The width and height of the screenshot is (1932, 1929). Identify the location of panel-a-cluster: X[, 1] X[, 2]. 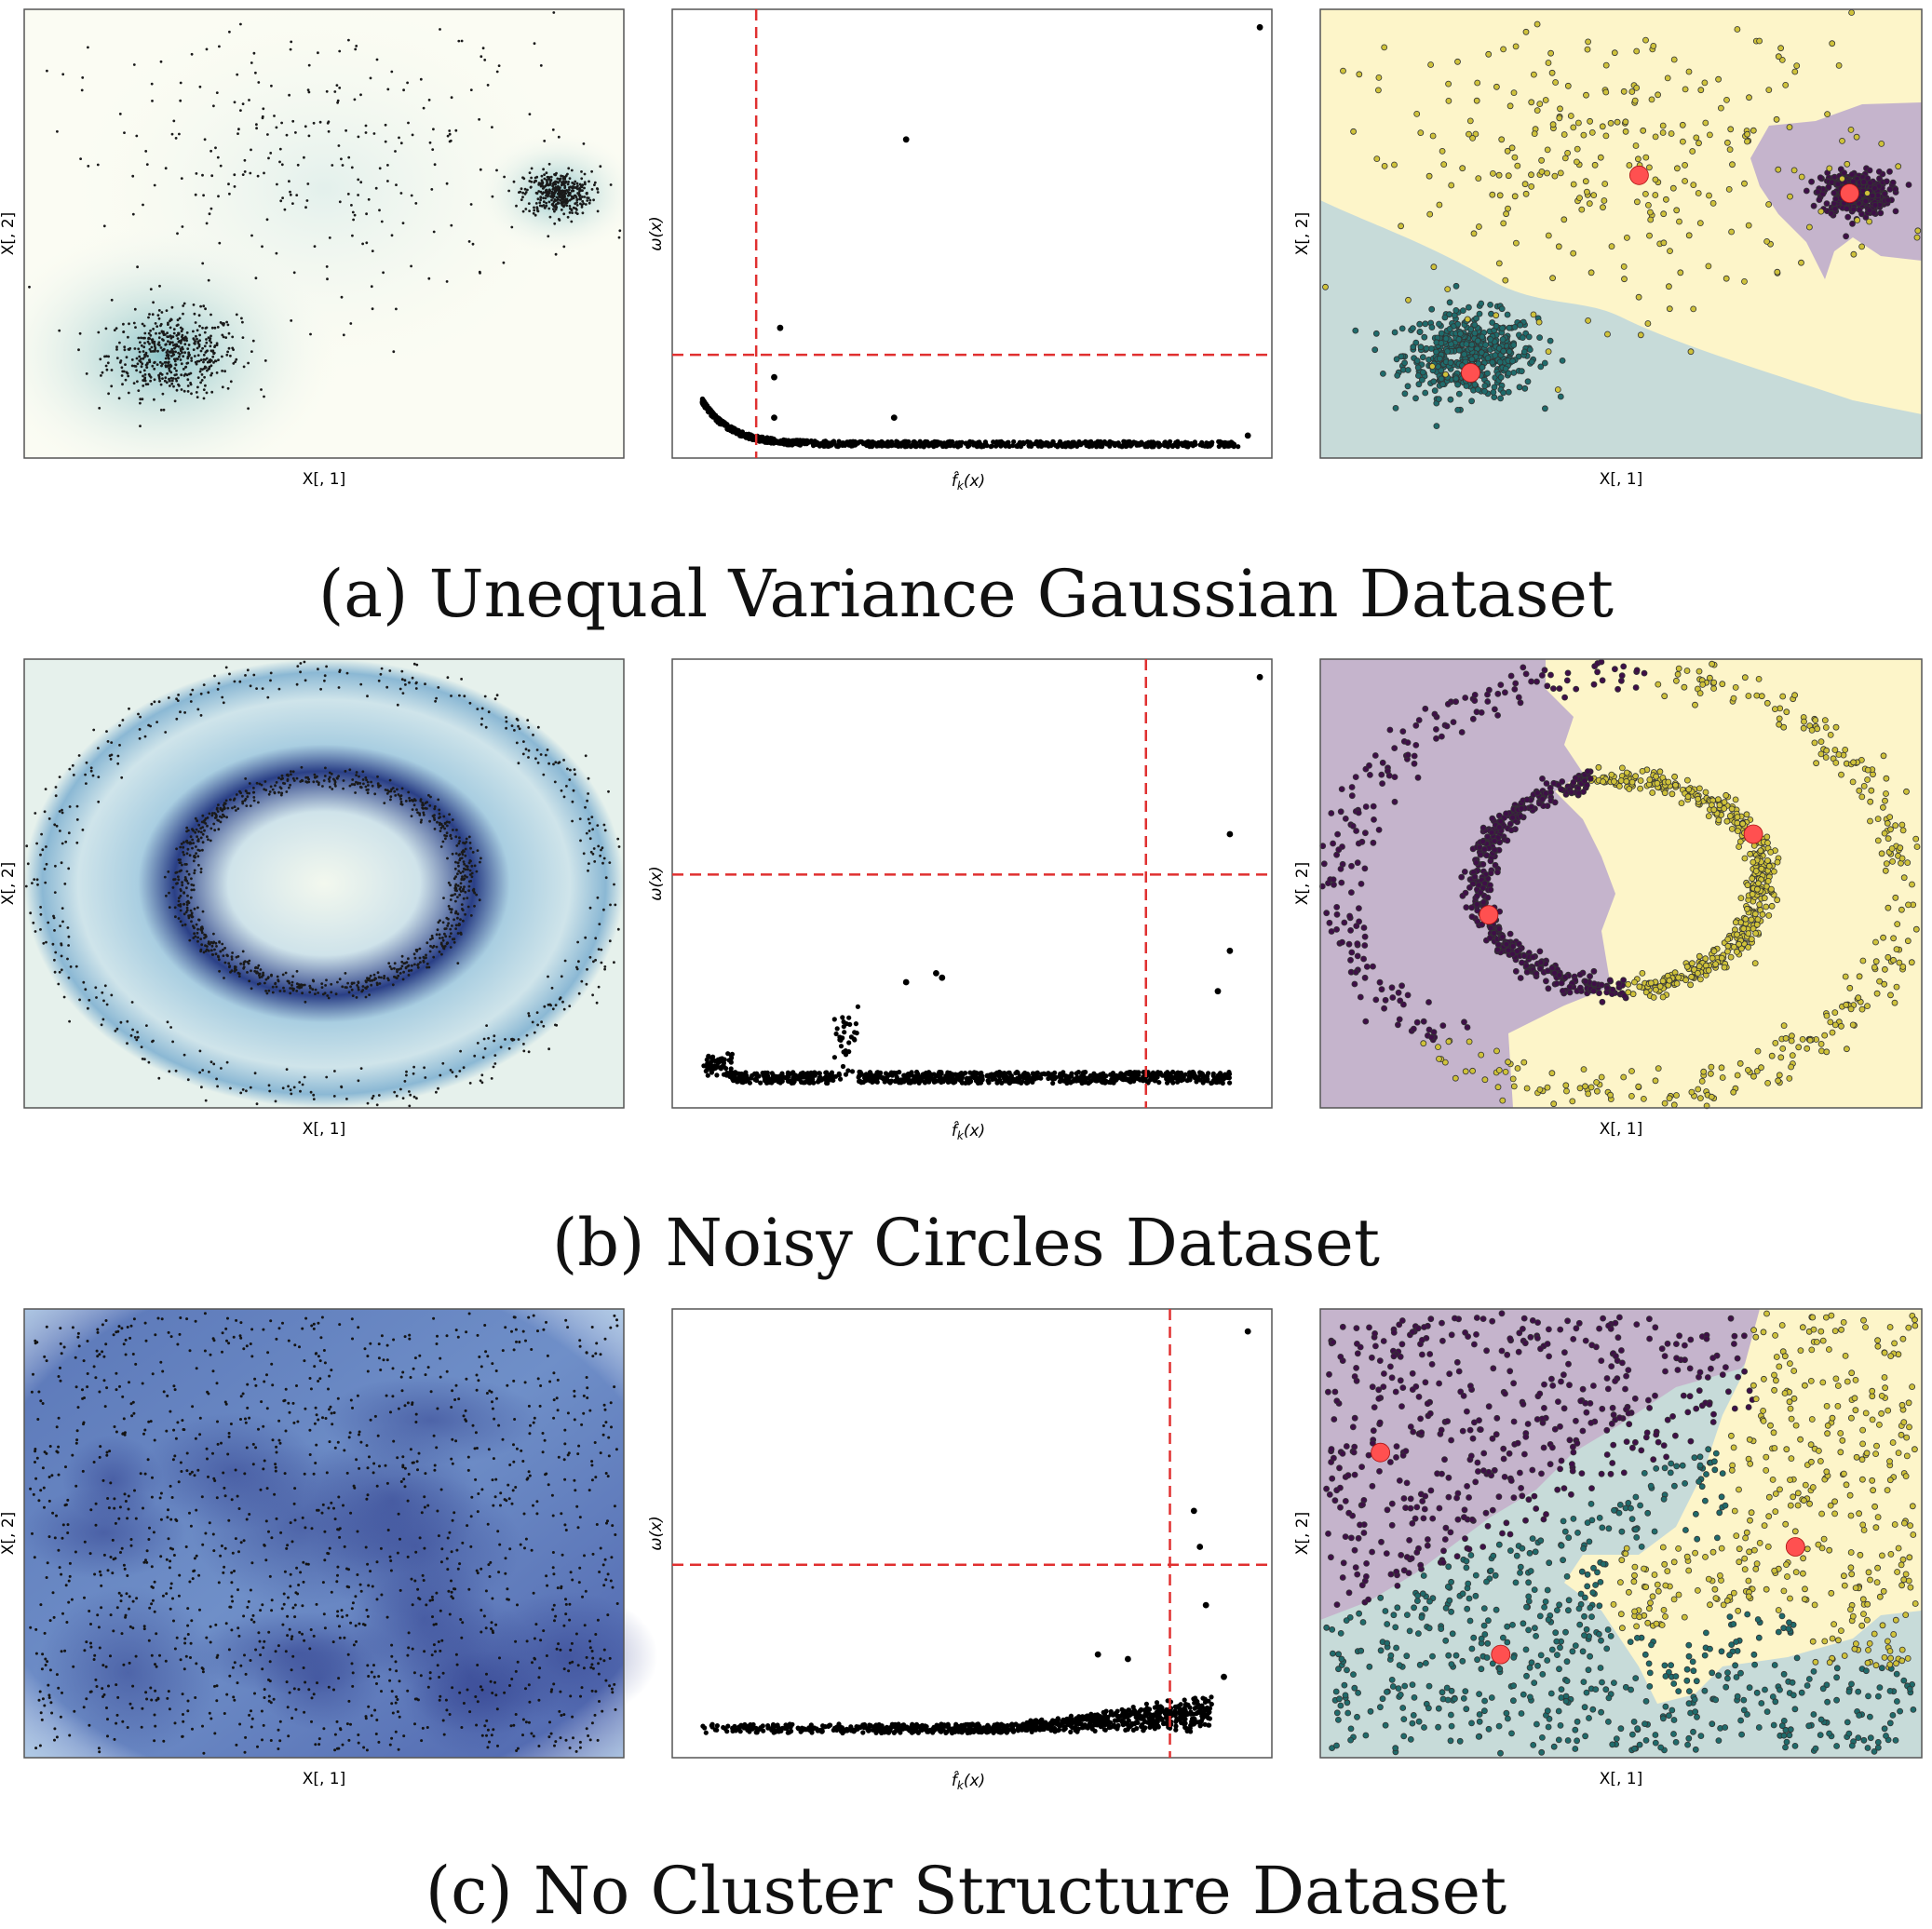
(1607, 249).